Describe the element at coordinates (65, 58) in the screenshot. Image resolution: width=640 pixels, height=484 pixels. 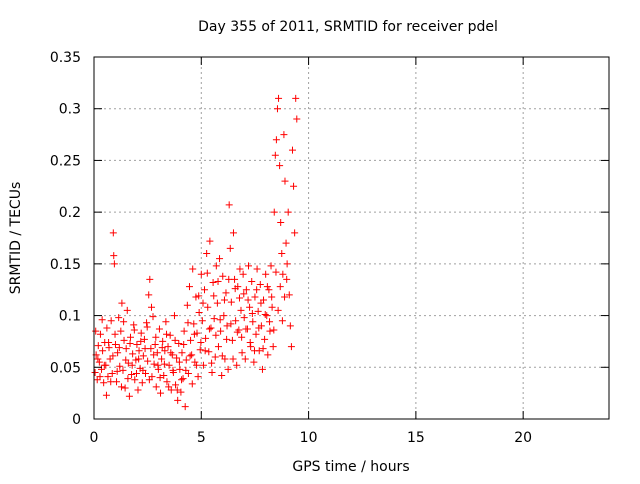
I see `y-tick-label: 0.35` at that location.